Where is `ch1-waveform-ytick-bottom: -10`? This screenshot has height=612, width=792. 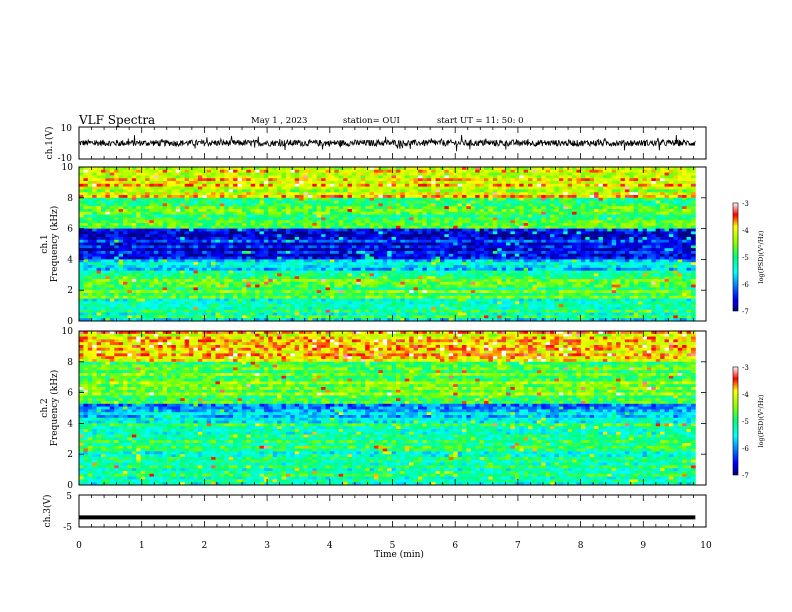
ch1-waveform-ytick-bottom: -10 is located at coordinates (65, 159).